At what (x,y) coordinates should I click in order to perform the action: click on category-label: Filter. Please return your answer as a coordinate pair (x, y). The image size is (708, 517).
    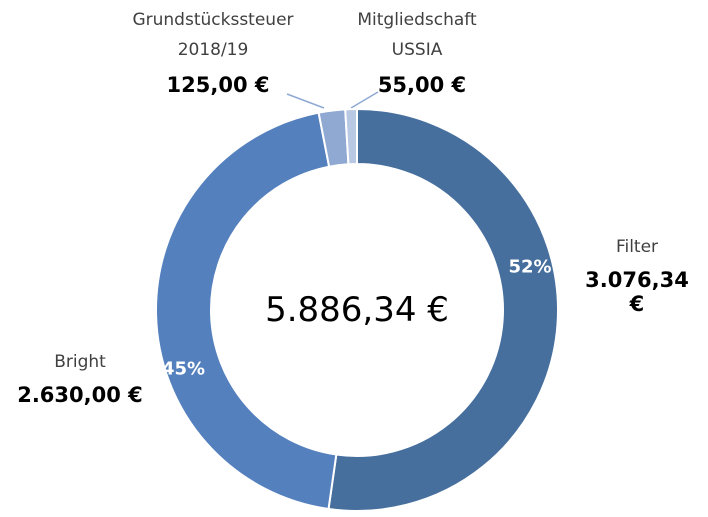
    Looking at the image, I should click on (637, 247).